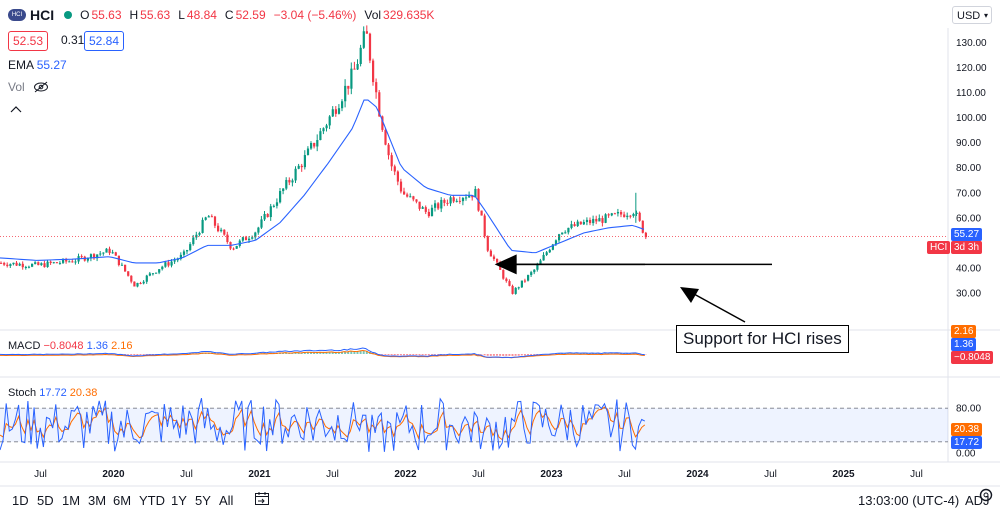 The width and height of the screenshot is (1000, 509). I want to click on range-5y: 5Y, so click(203, 500).